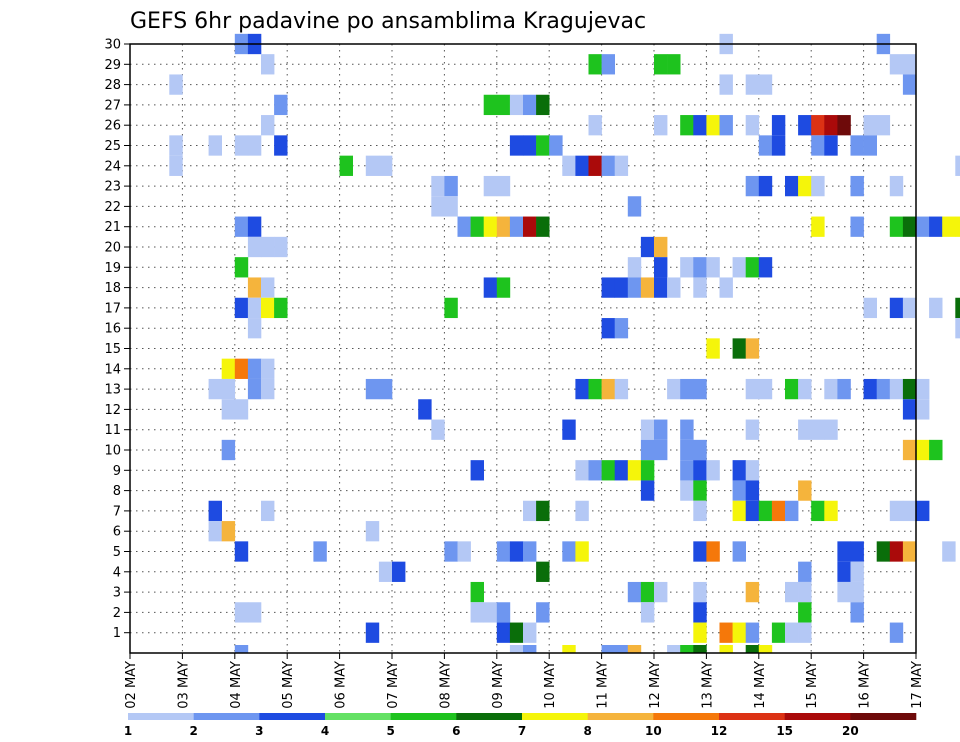 The height and width of the screenshot is (742, 960). I want to click on x-tick-label: 09 MAY, so click(498, 685).